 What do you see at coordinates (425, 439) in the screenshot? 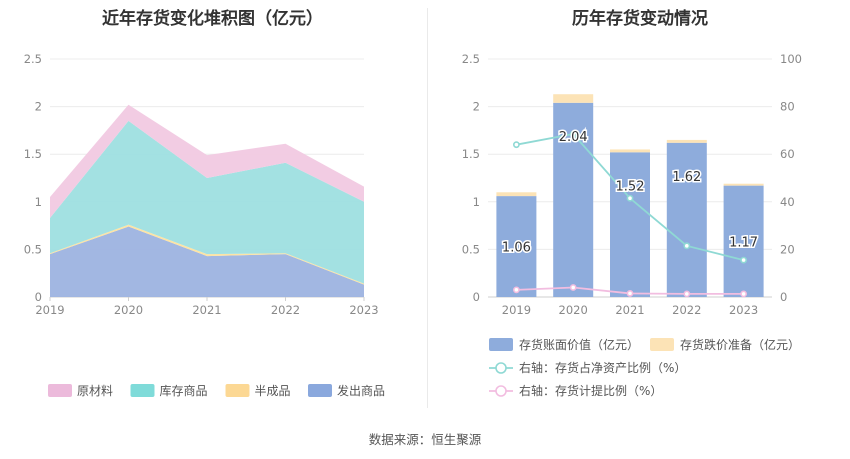
I see `data-source-note: 数据来源：恒生聚源` at bounding box center [425, 439].